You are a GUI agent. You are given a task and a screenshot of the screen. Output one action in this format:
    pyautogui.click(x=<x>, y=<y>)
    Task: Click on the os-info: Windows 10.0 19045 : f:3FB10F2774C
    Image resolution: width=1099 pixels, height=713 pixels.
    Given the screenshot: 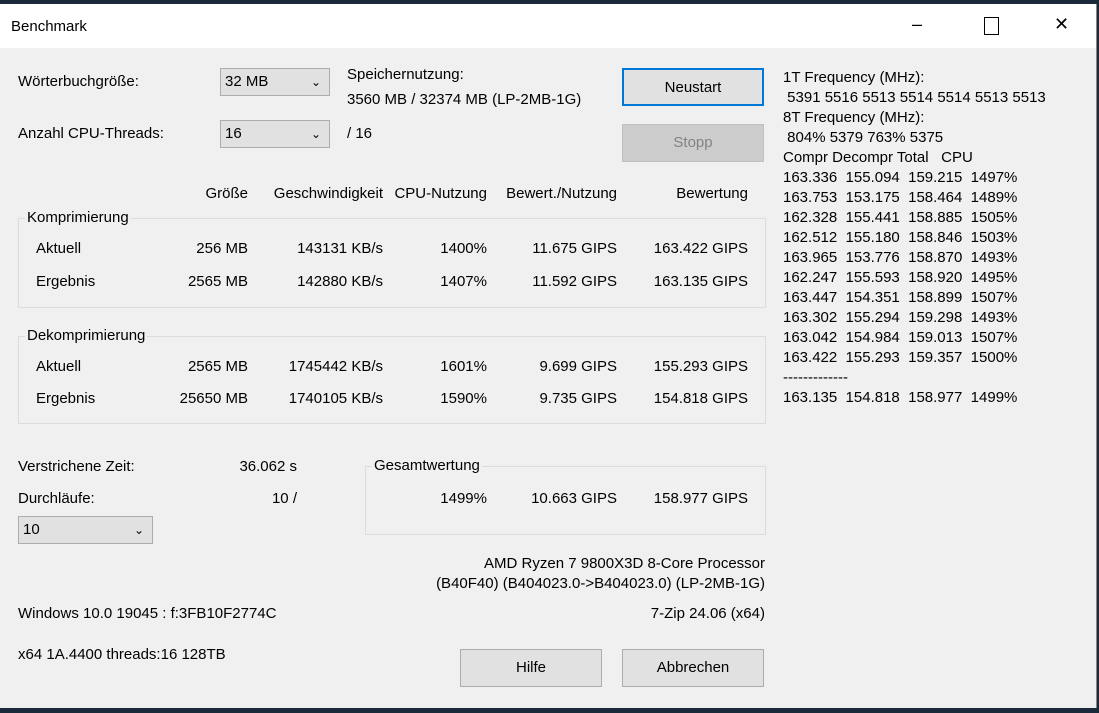 What is the action you would take?
    pyautogui.click(x=147, y=613)
    